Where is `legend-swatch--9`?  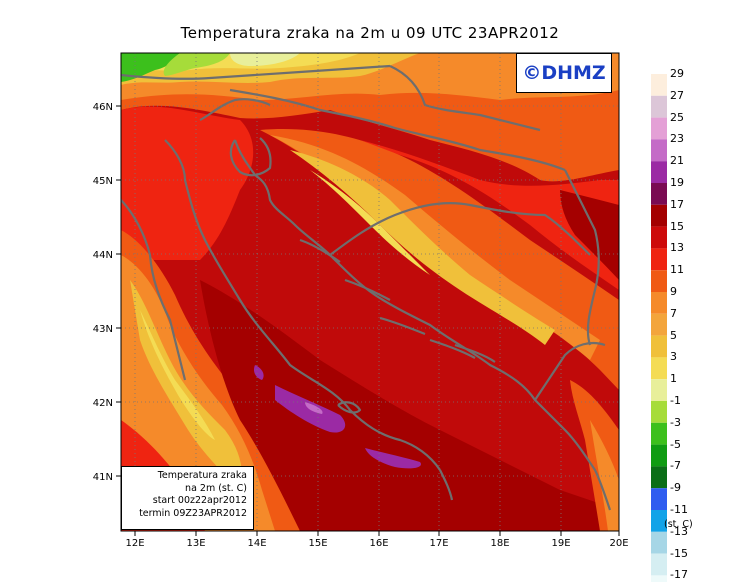 legend-swatch--9 is located at coordinates (659, 499).